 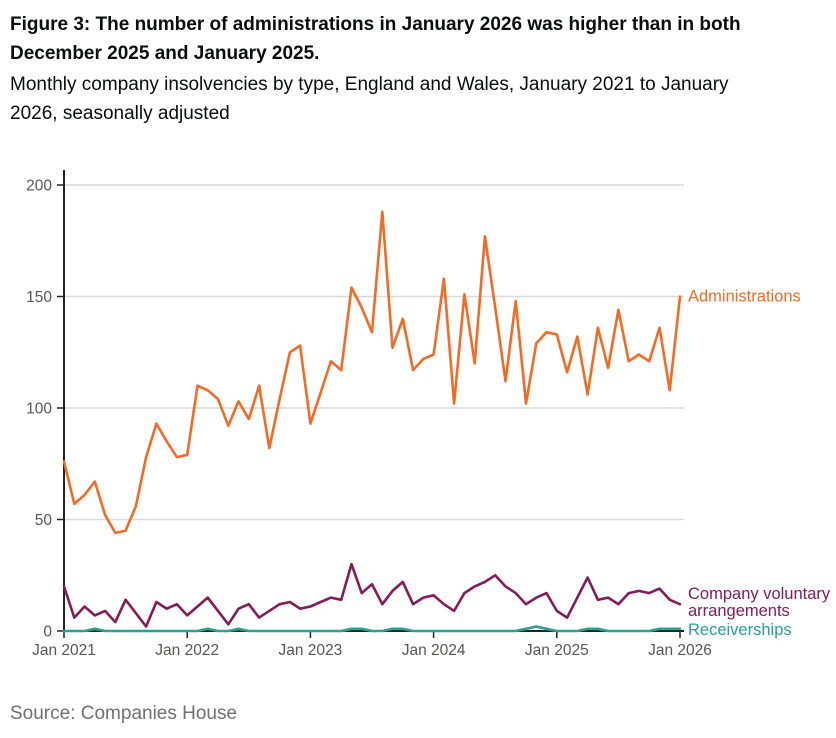 What do you see at coordinates (39, 409) in the screenshot?
I see `y-tick-label: 100` at bounding box center [39, 409].